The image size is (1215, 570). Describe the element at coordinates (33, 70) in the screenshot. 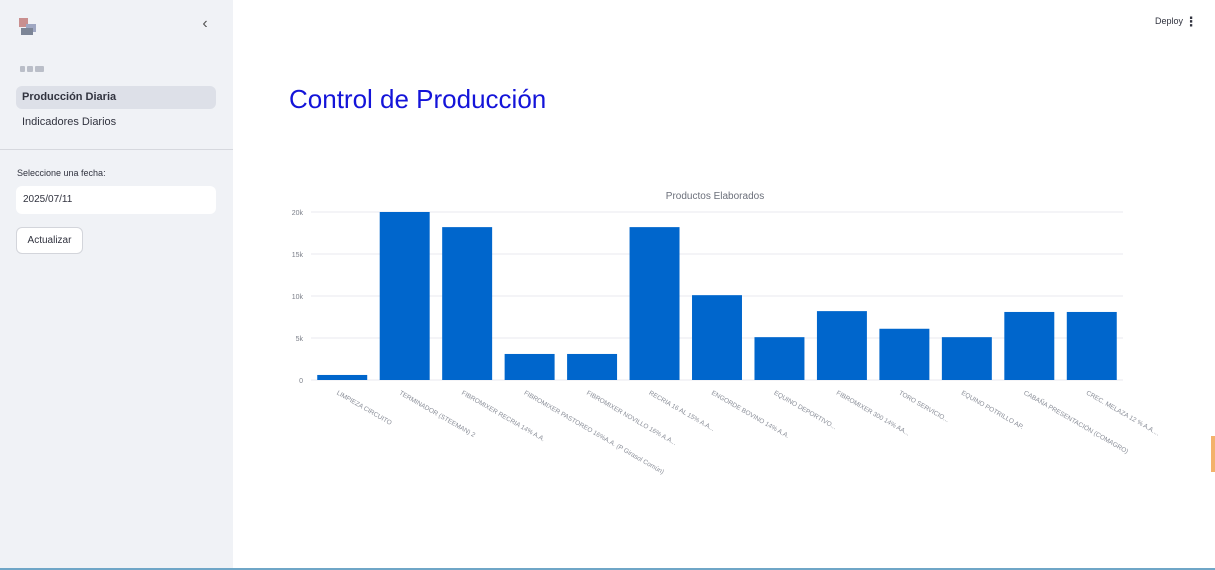

I see `user-avatar-blurred` at that location.